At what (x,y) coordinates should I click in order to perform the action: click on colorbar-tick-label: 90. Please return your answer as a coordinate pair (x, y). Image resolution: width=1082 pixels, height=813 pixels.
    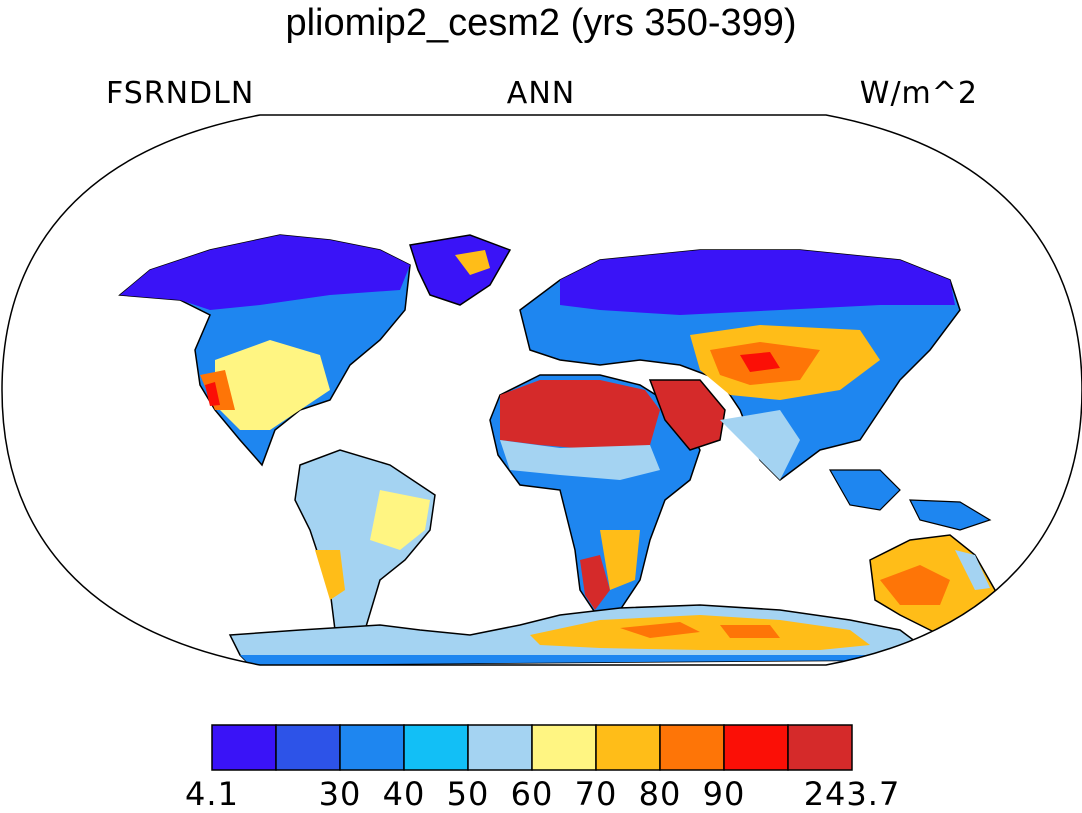
    Looking at the image, I should click on (724, 794).